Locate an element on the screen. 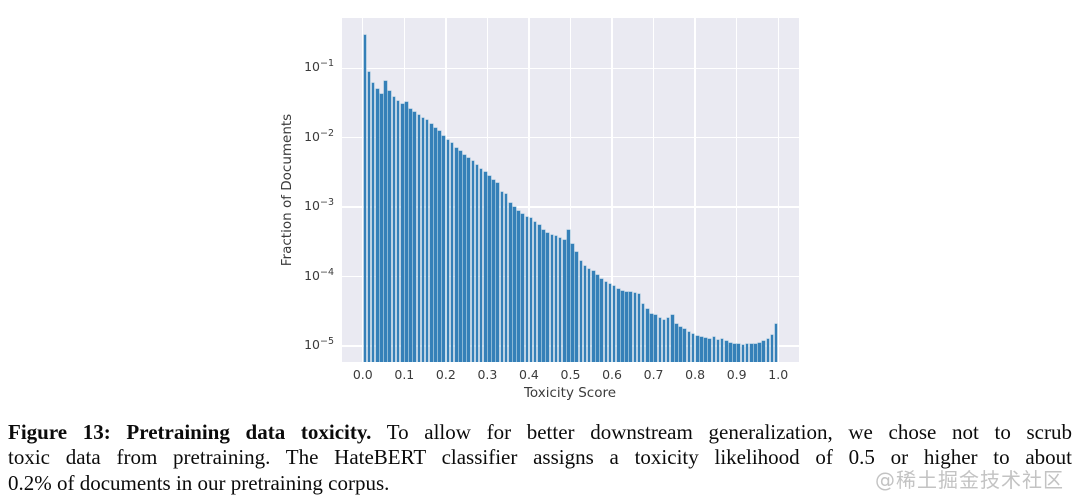  x-tick-label: 0.0 is located at coordinates (362, 374).